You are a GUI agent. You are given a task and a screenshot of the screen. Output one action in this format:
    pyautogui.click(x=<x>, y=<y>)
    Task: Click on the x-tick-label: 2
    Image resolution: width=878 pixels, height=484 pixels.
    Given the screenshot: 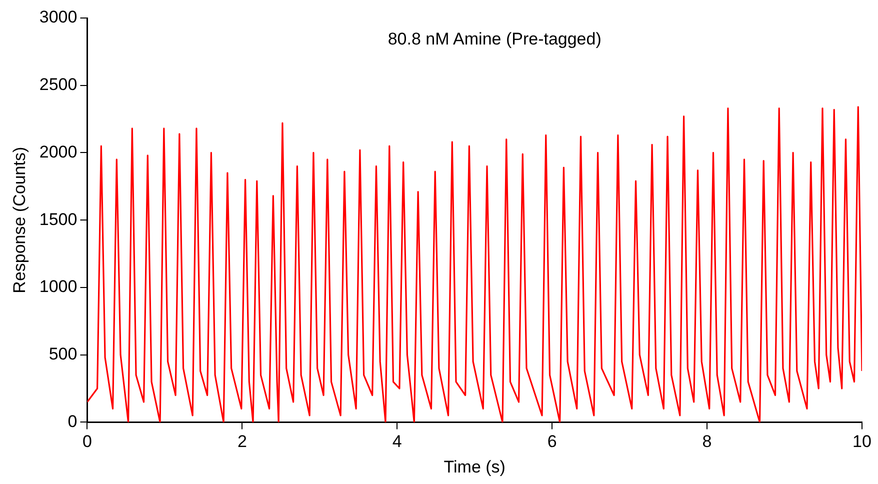 What is the action you would take?
    pyautogui.click(x=242, y=442)
    